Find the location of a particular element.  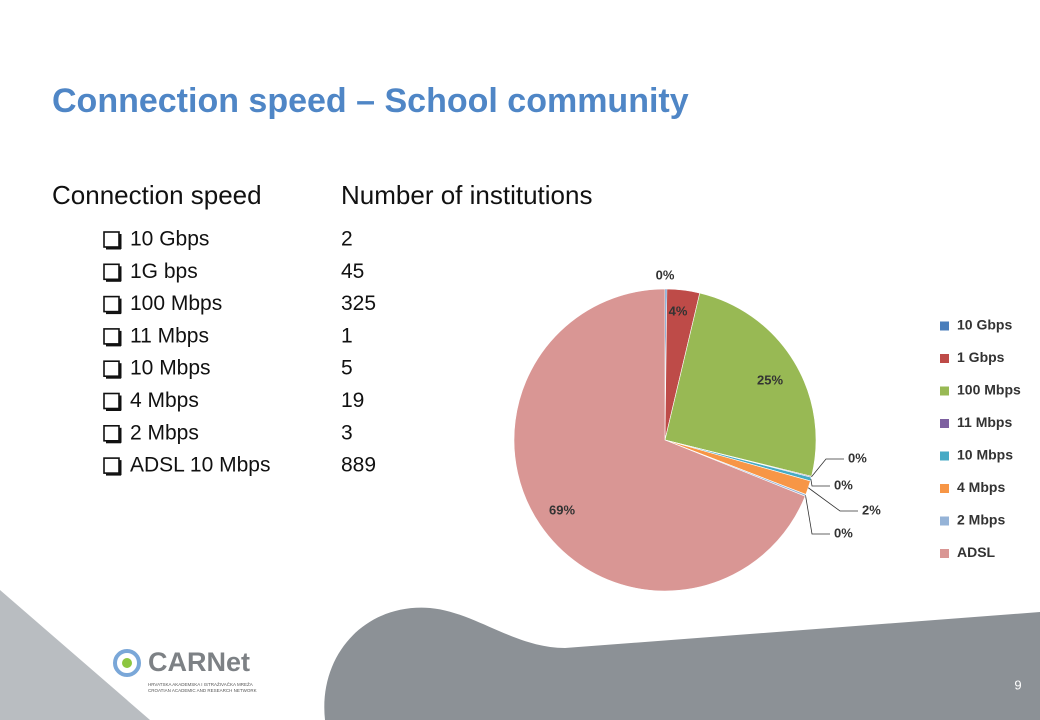

row-label: 2 Mbps is located at coordinates (164, 432).